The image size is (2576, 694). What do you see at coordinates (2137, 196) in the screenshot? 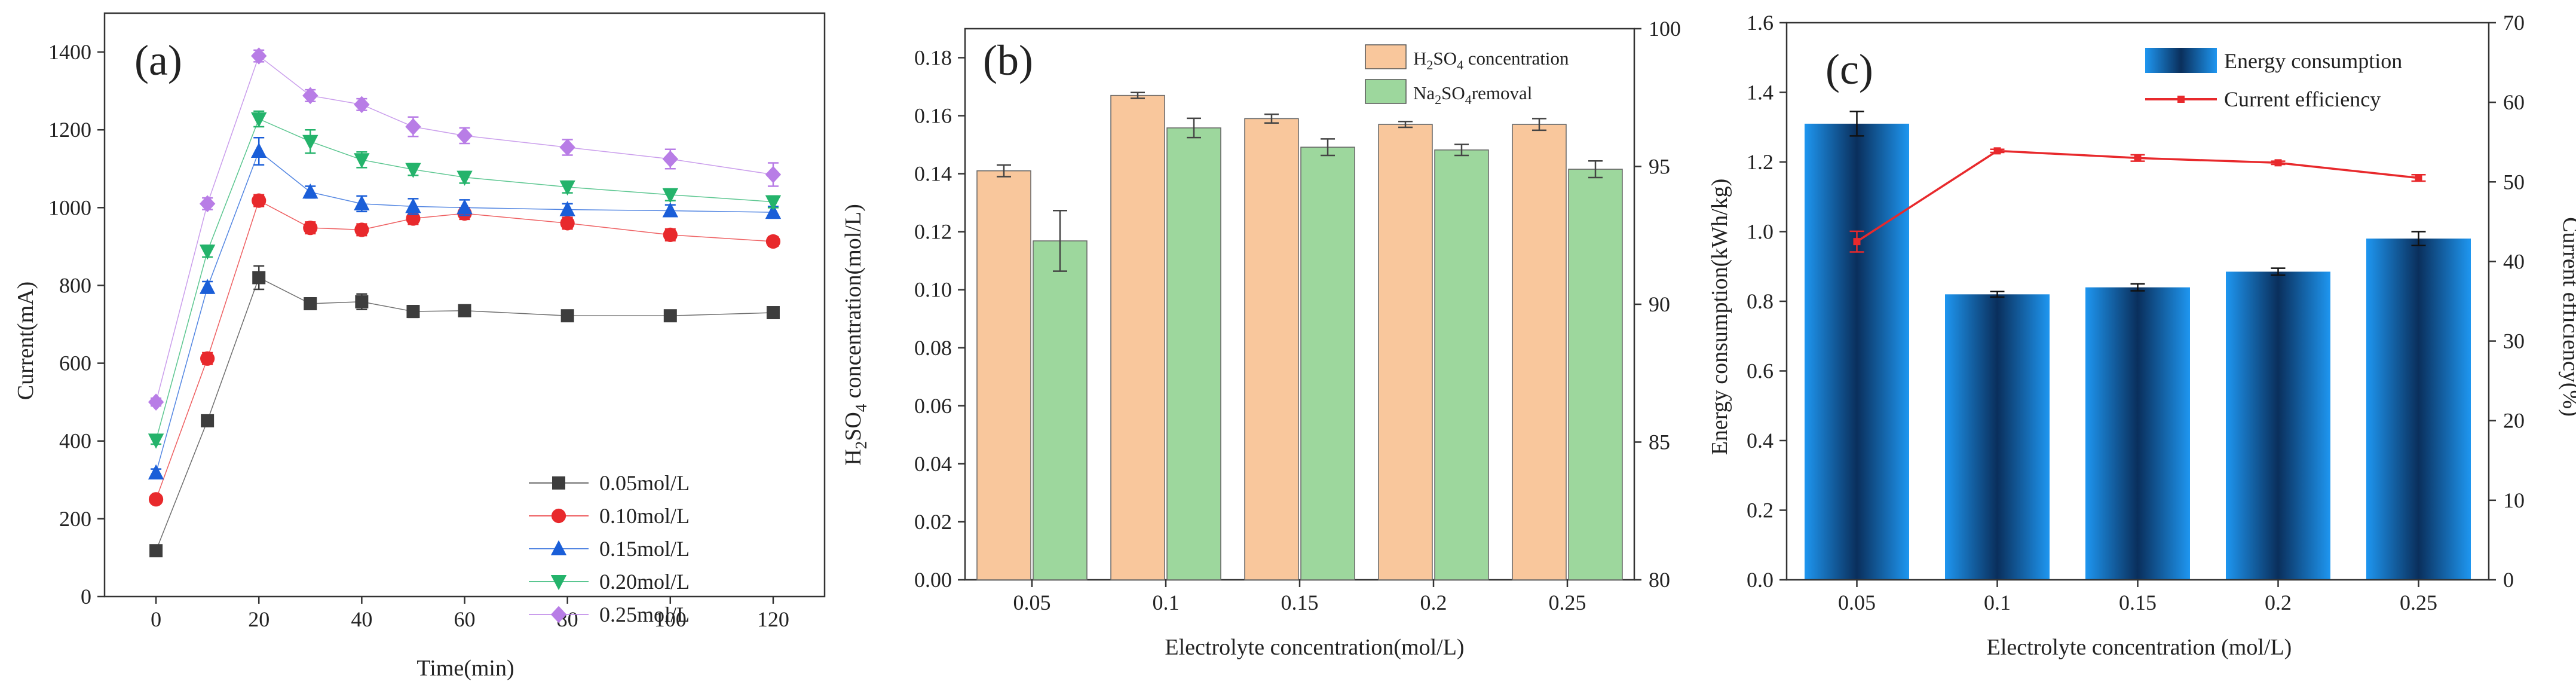
I see `panel-c-efficiency-line` at bounding box center [2137, 196].